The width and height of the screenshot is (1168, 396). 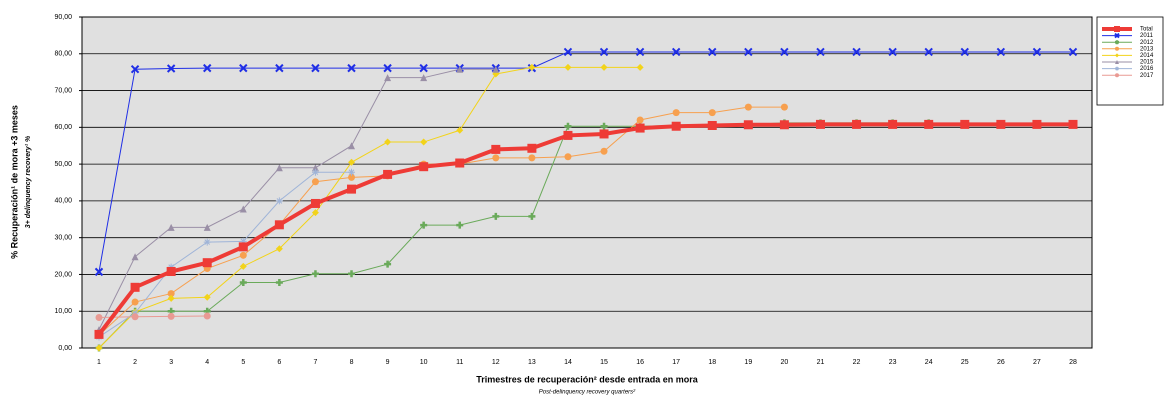 I want to click on x-tick-label: 9, so click(x=388, y=362).